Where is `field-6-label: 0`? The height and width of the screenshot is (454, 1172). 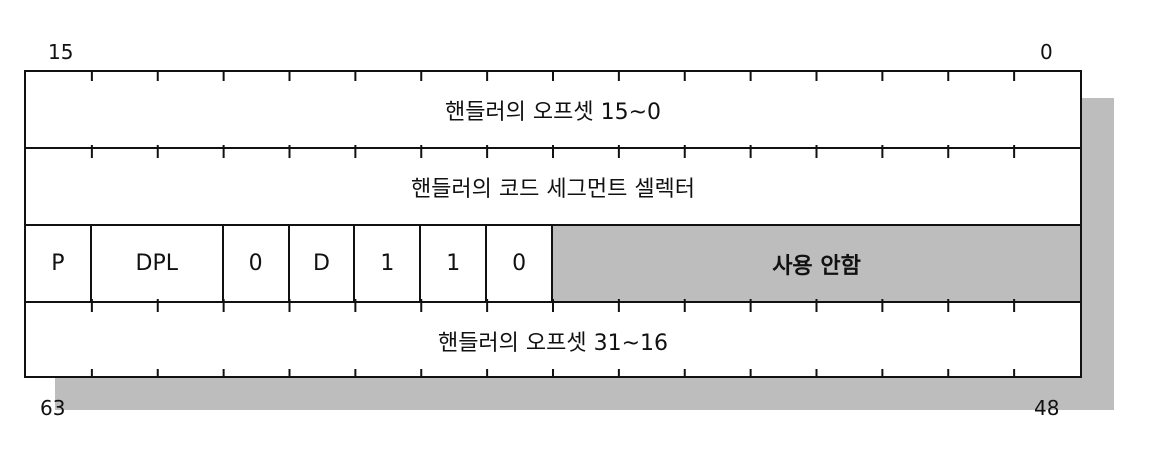
field-6-label: 0 is located at coordinates (519, 263).